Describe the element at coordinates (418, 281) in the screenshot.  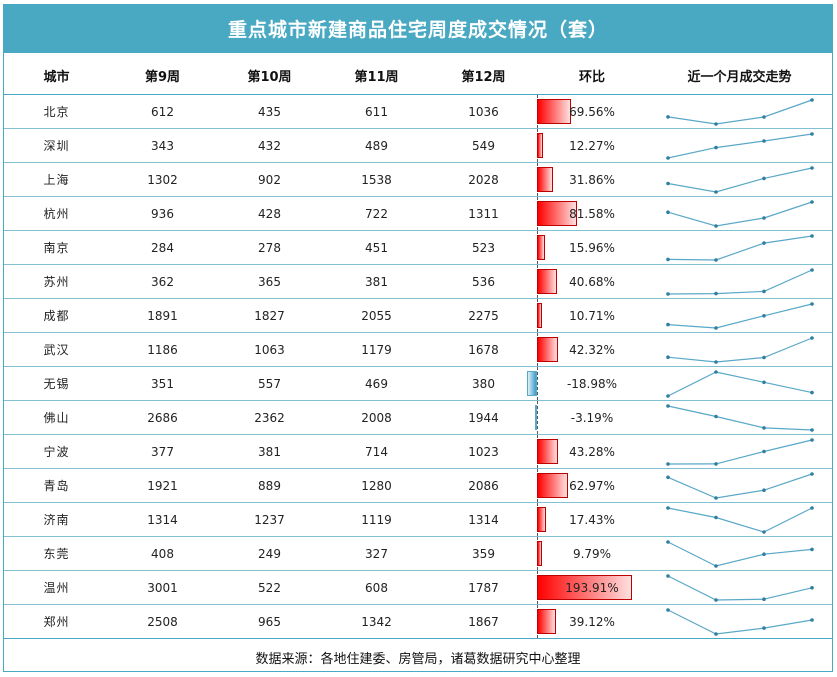
I see `table-row: 苏州 362 365 381 536 40.68%` at that location.